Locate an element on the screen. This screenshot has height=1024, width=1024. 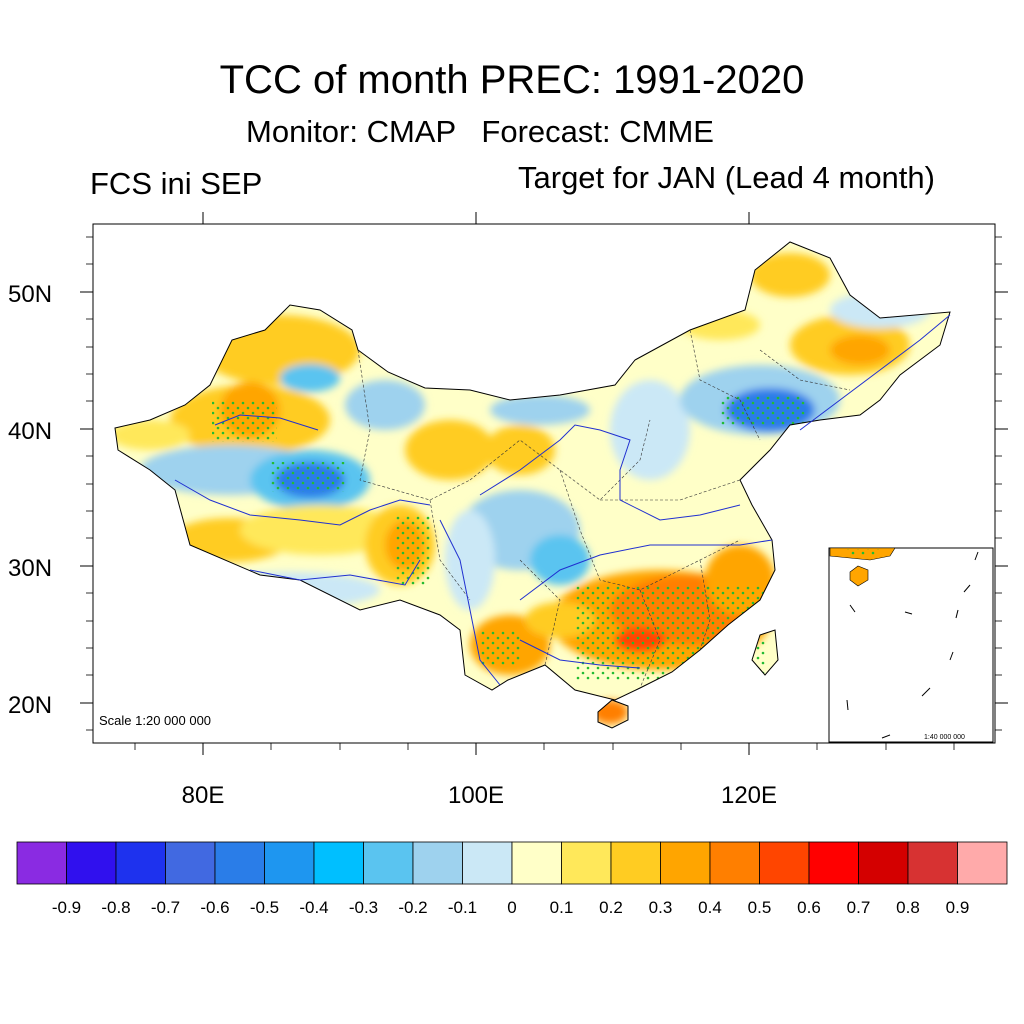
colorbar-label: 0.7 is located at coordinates (859, 907).